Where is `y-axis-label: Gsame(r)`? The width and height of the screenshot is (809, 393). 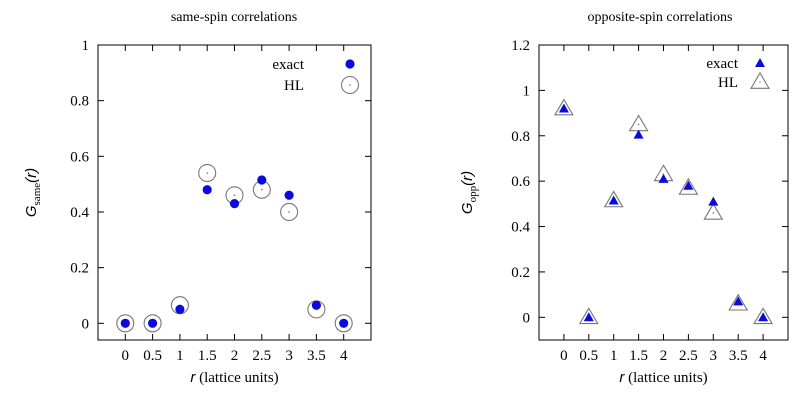 y-axis-label: Gsame(r) is located at coordinates (33, 192).